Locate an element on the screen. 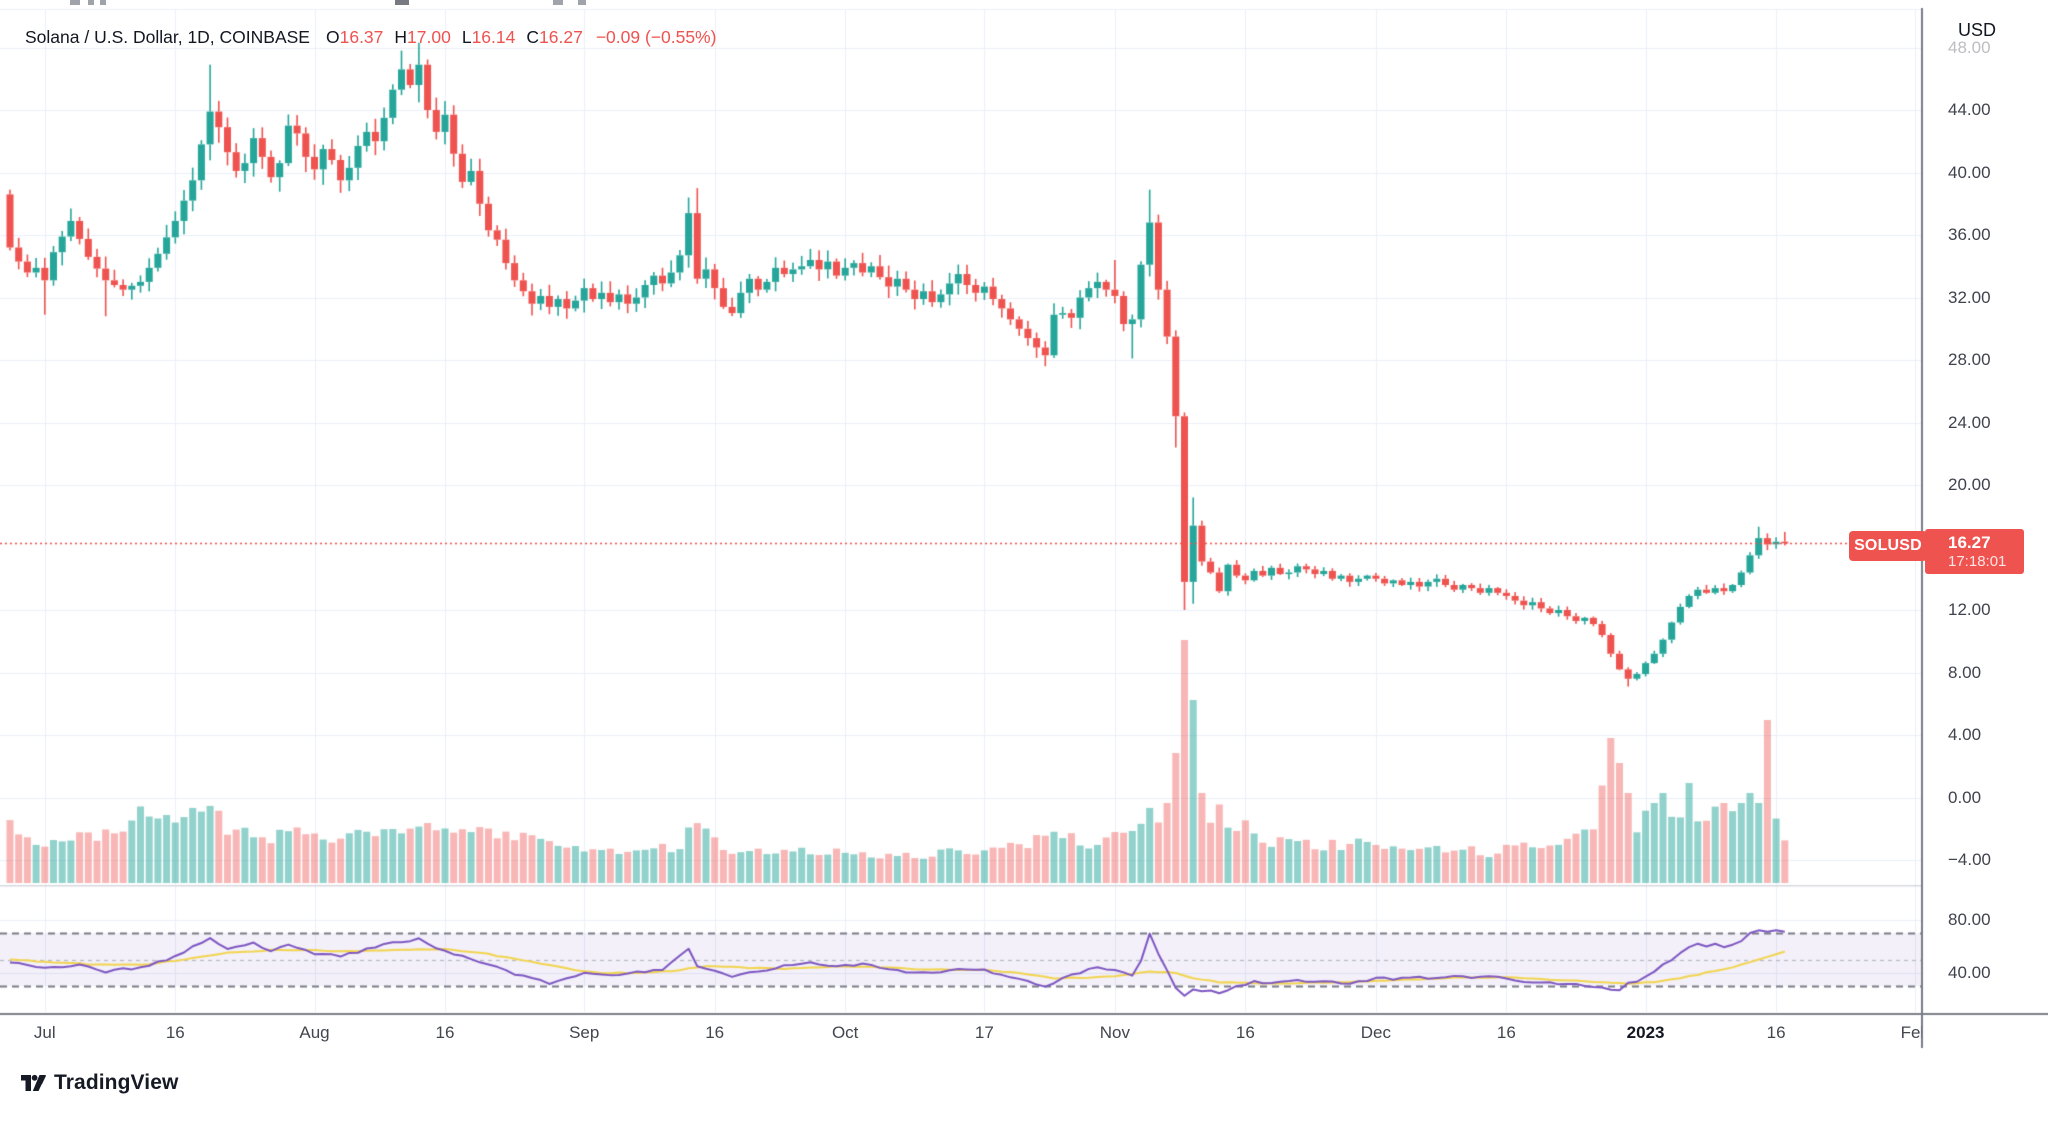 Image resolution: width=2048 pixels, height=1122 pixels. symbol-title: Solana / U.S. Dollar, 1D, COINBASE is located at coordinates (167, 37).